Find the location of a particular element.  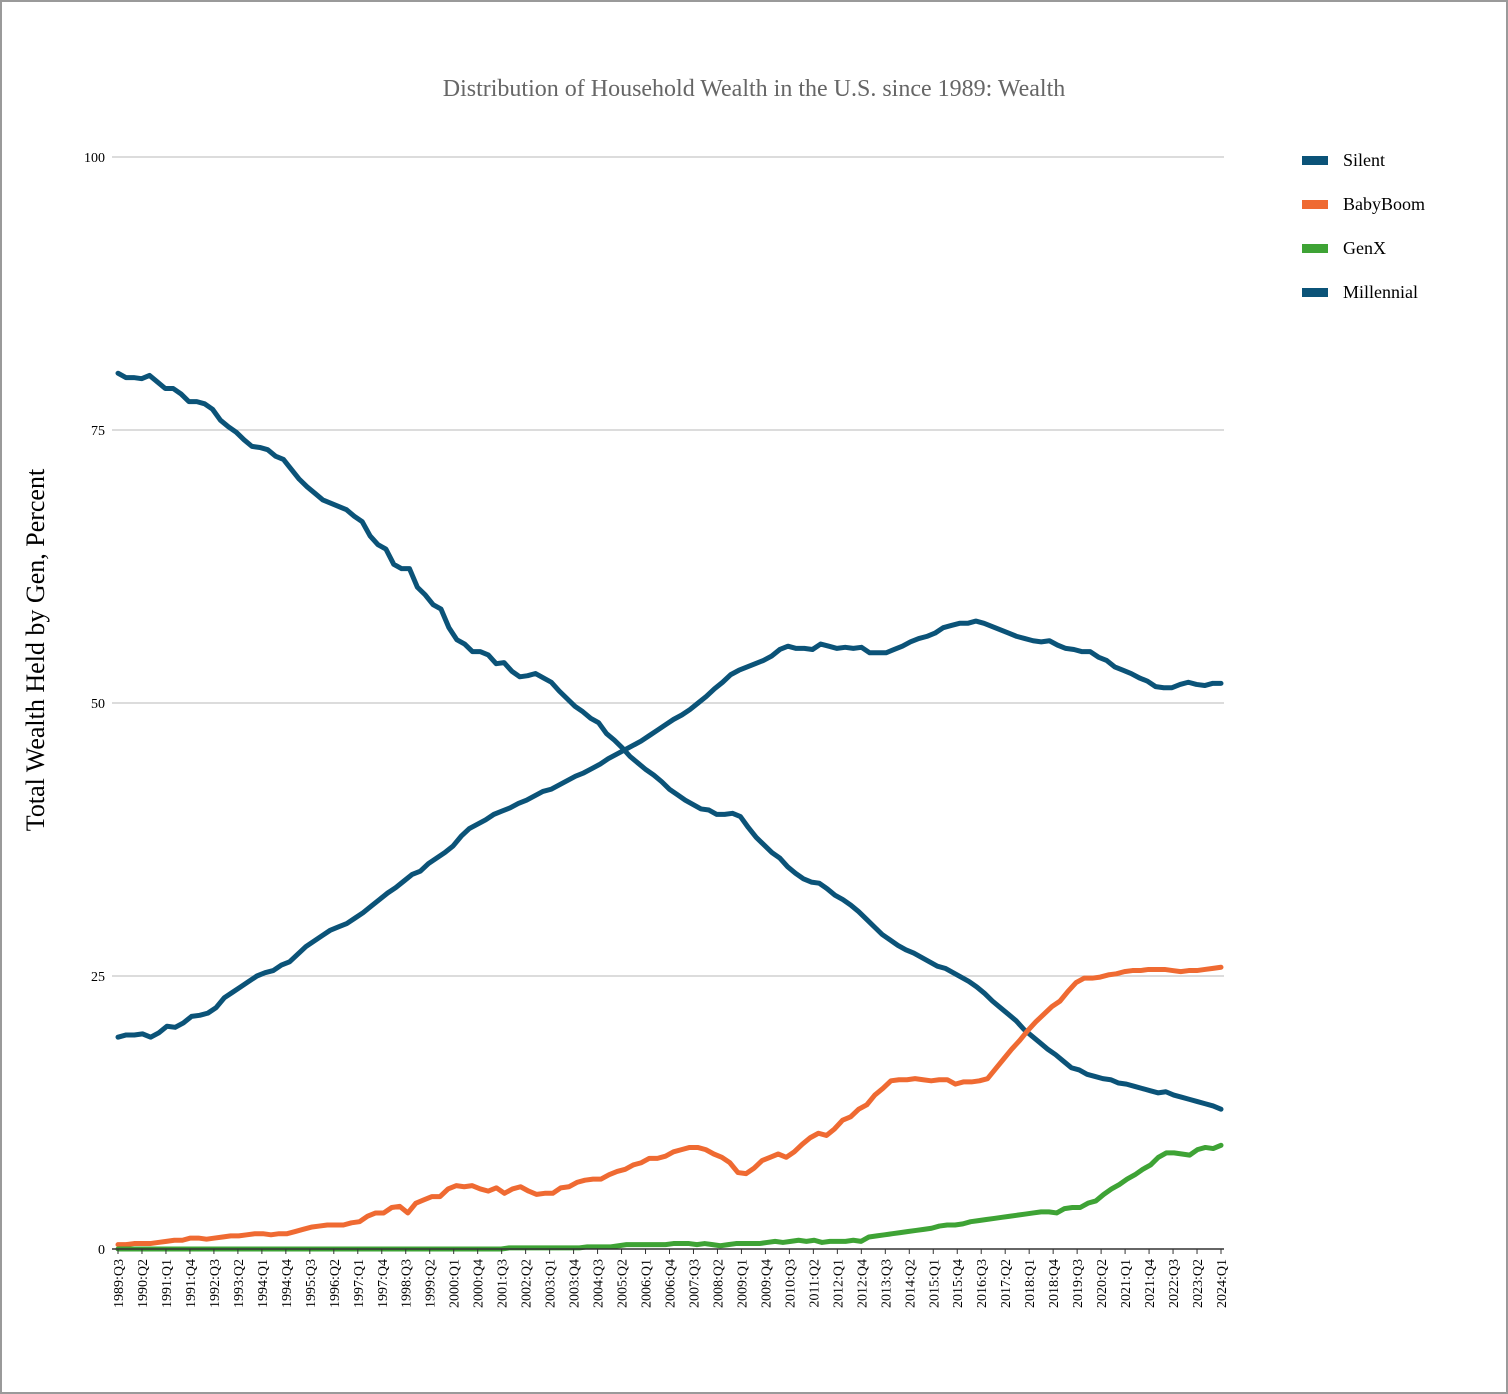

y-tick-label: 50 is located at coordinates (98, 704).